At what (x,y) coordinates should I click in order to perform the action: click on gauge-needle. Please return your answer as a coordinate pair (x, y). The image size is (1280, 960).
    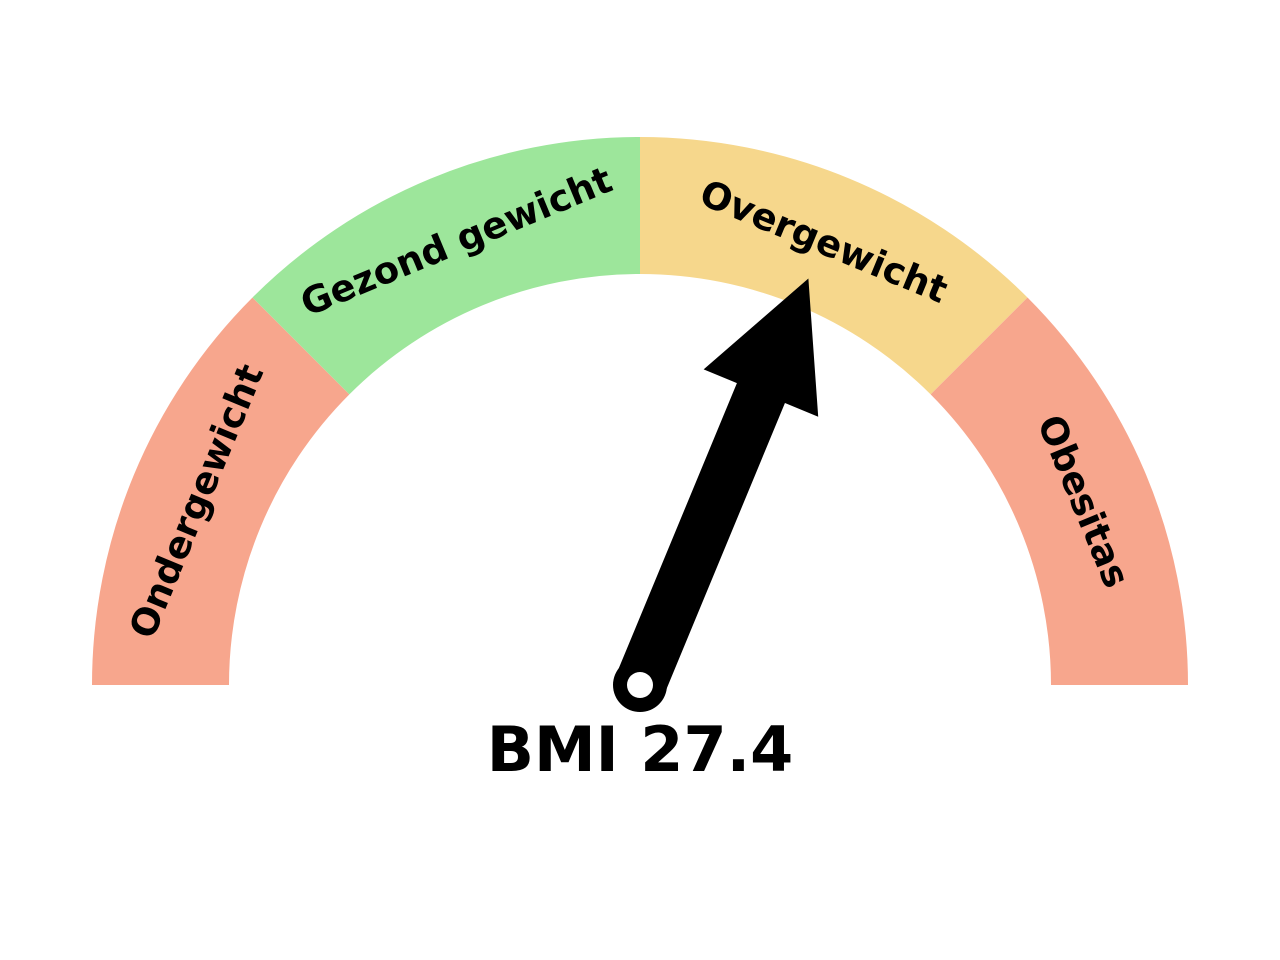
    Looking at the image, I should click on (716, 495).